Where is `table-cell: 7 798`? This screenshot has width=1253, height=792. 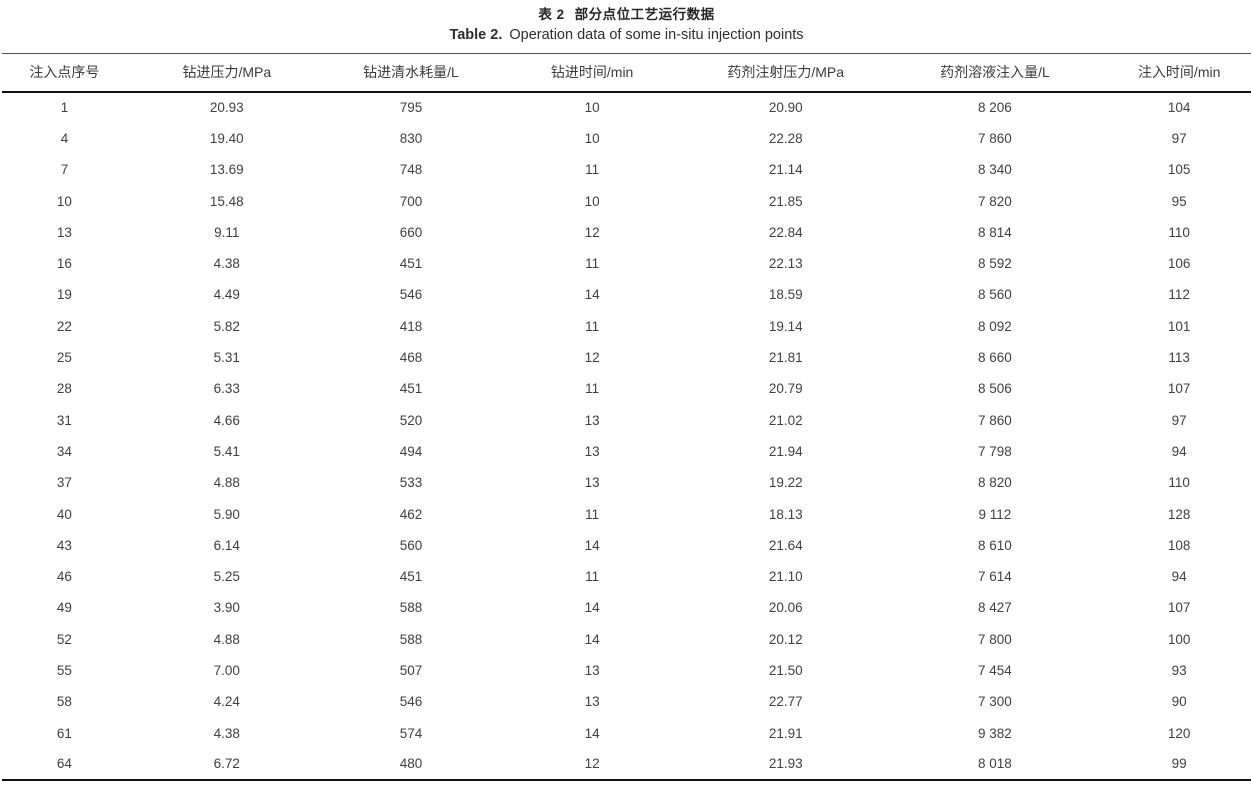 table-cell: 7 798 is located at coordinates (995, 451).